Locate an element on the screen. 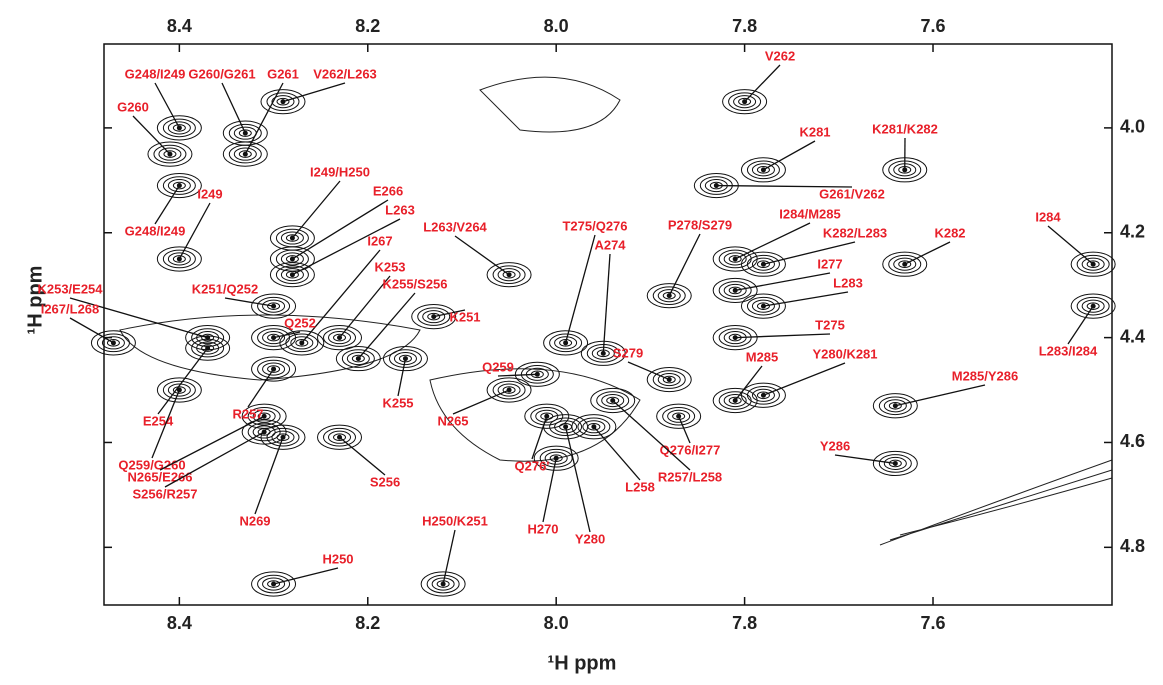  peak-label: Q259/G260 is located at coordinates (151, 464).